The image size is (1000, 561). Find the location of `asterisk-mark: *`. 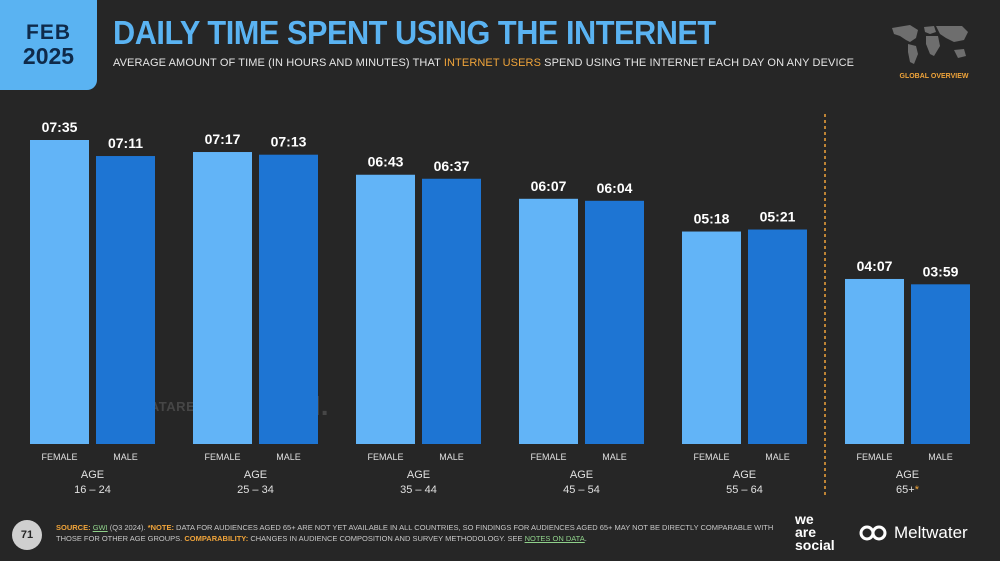

asterisk-mark: * is located at coordinates (917, 490).